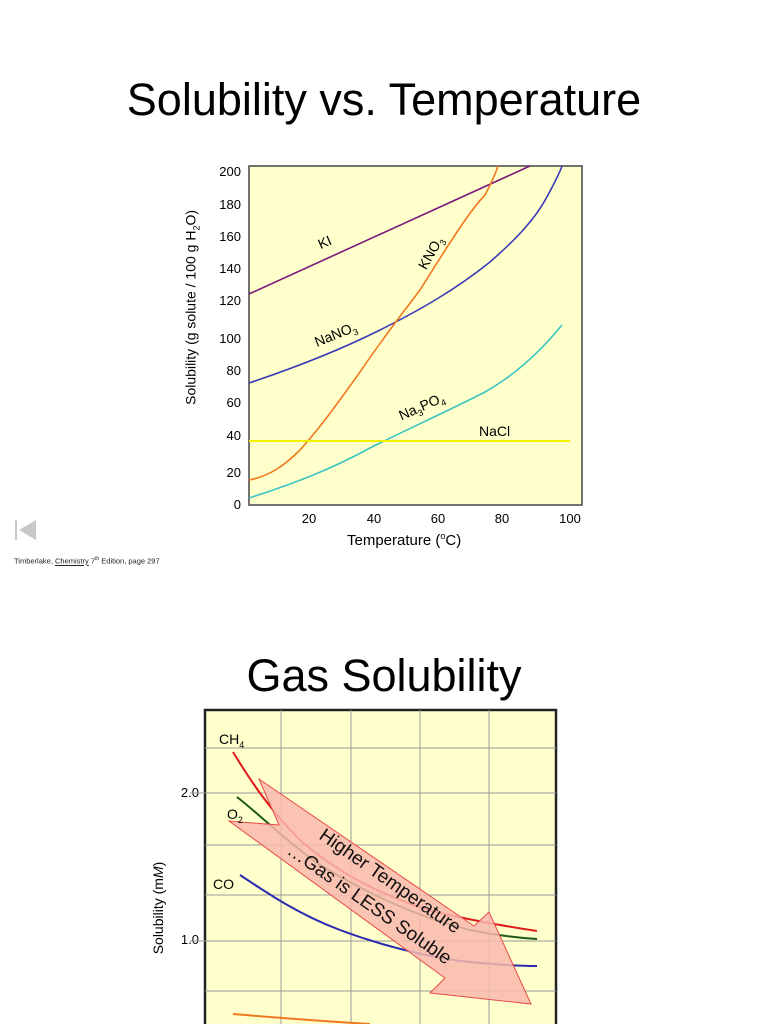 The width and height of the screenshot is (768, 1024). What do you see at coordinates (233, 402) in the screenshot?
I see `y-tick-60: 60` at bounding box center [233, 402].